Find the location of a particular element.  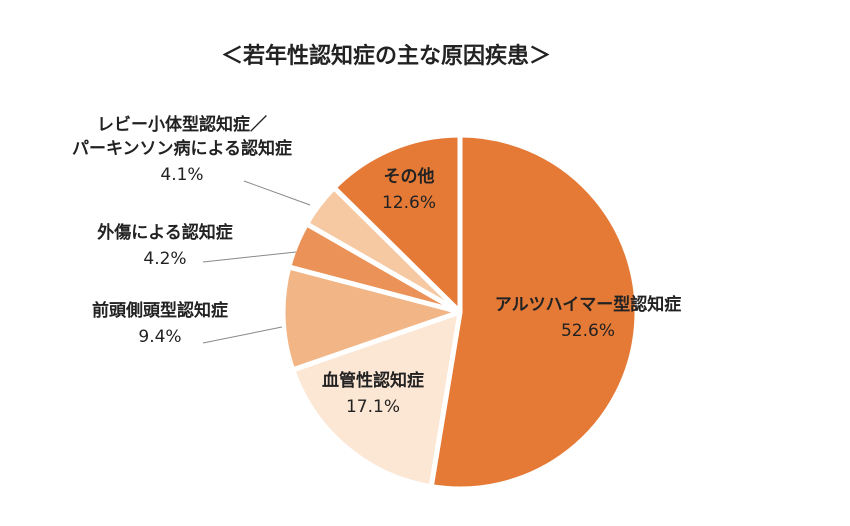

leader-lines is located at coordinates (256, 262).